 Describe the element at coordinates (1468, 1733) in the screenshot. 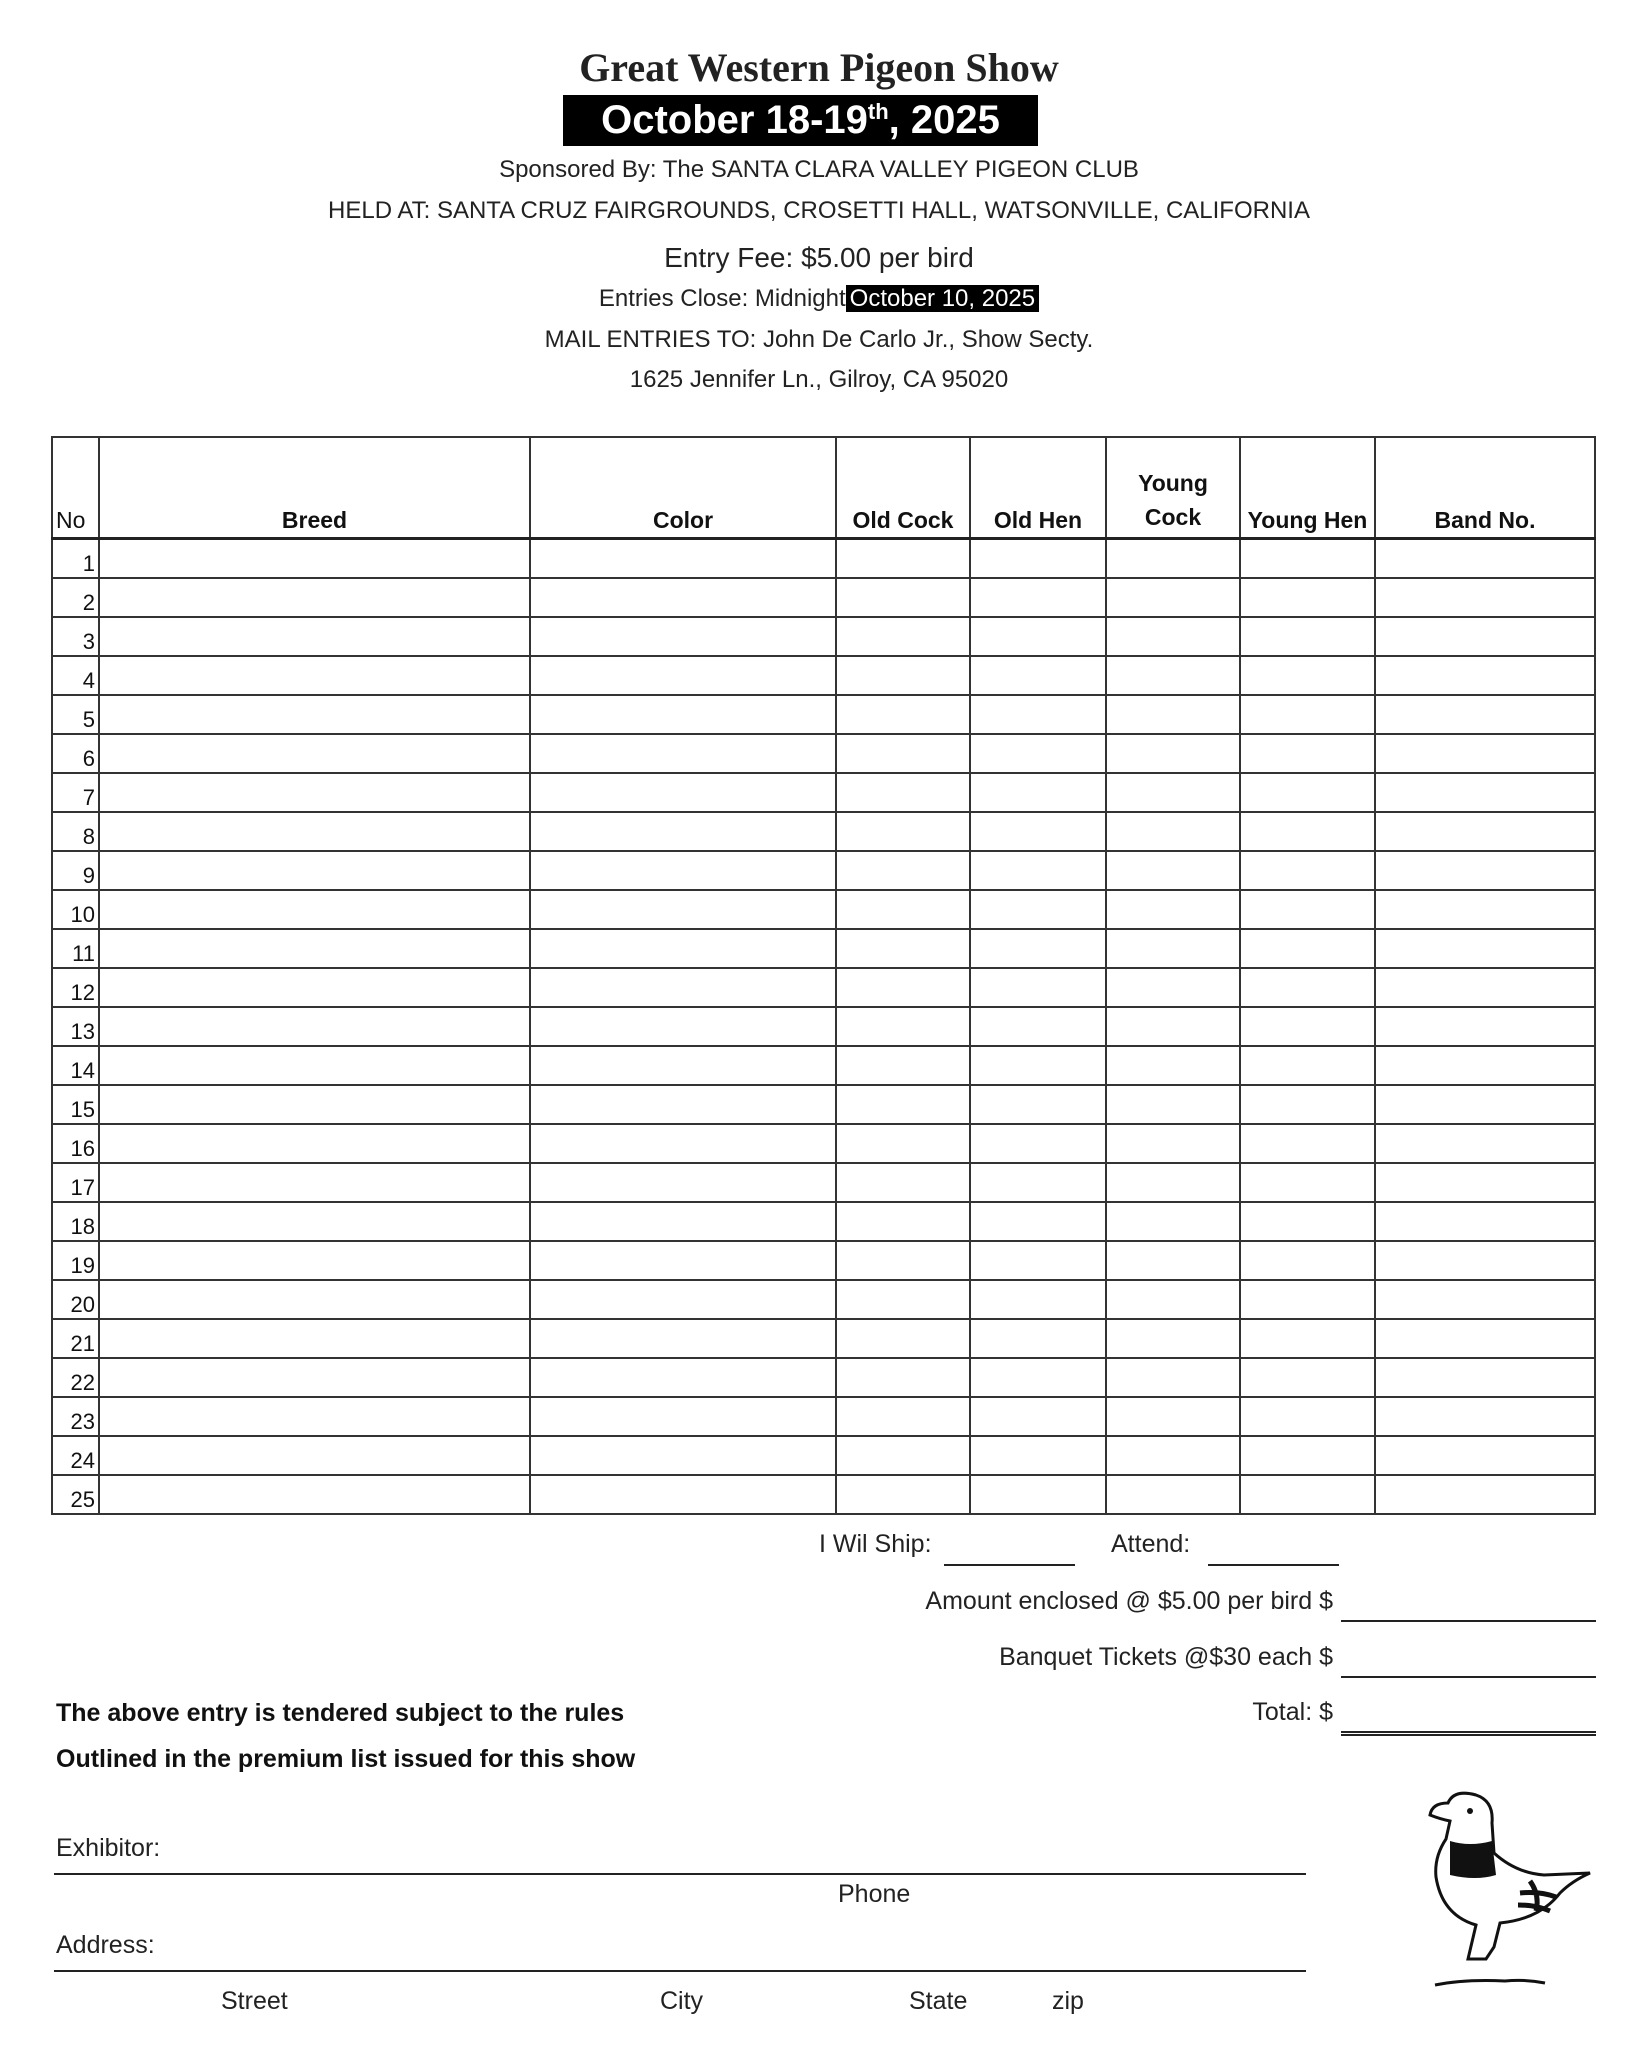

I see `total-field` at that location.